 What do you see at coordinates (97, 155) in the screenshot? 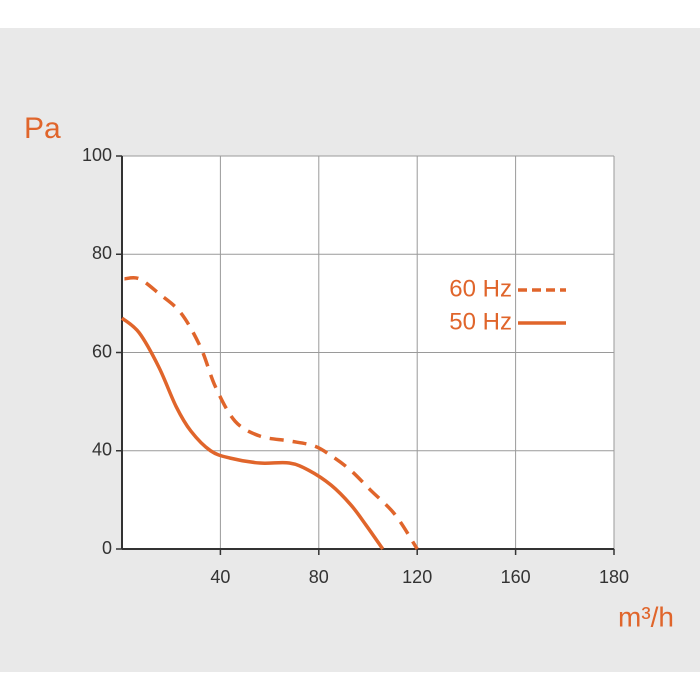
I see `y-tick-label: 100` at bounding box center [97, 155].